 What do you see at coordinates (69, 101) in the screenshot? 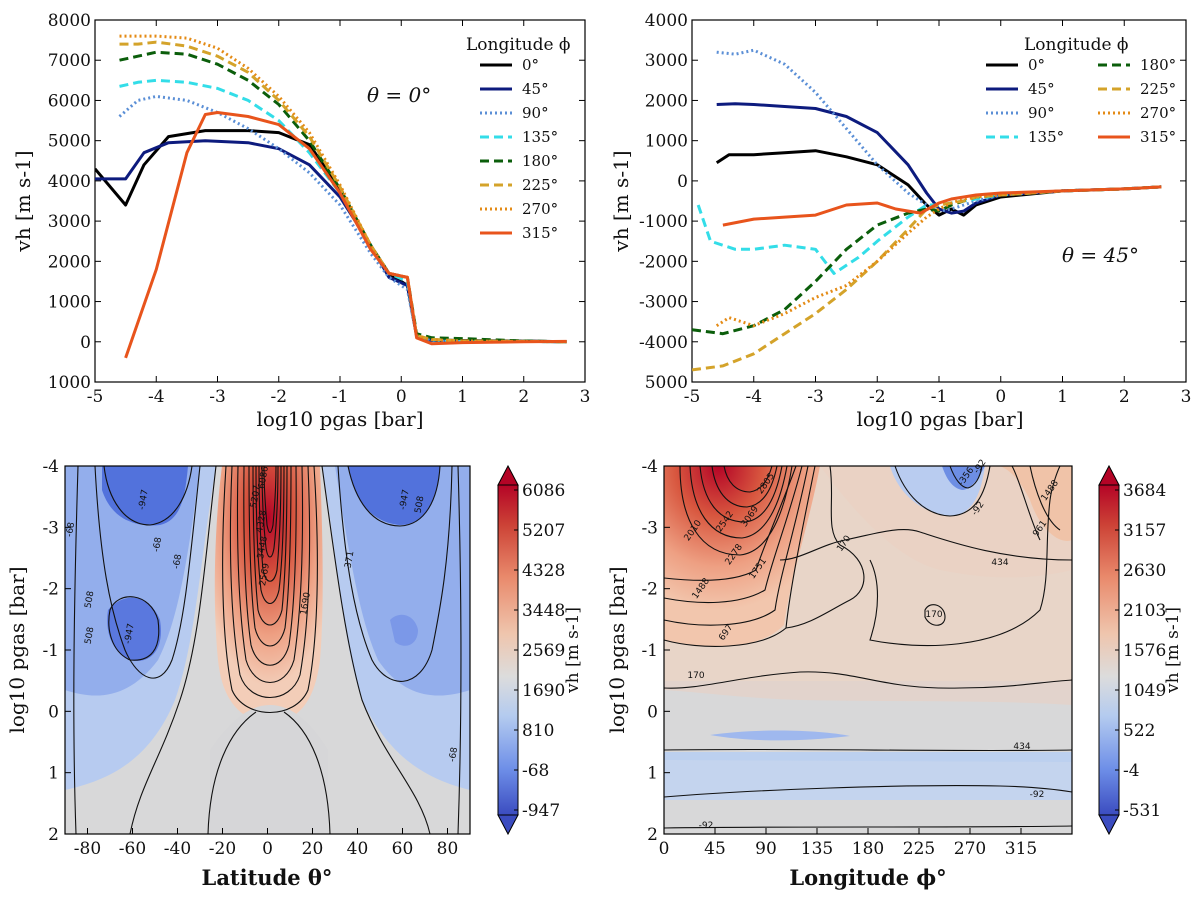
I see `y-tick-label: 6000` at bounding box center [69, 101].